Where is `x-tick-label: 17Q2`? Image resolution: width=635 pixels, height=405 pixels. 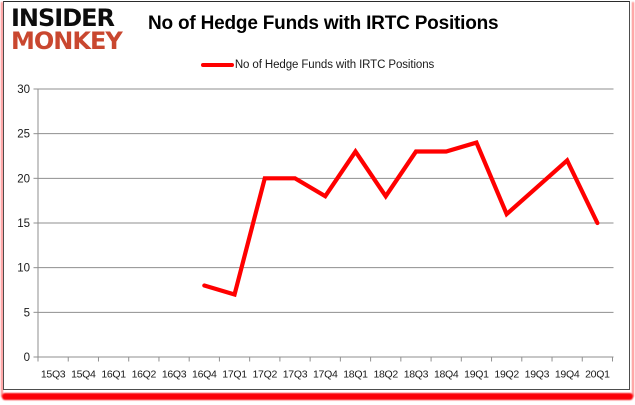
x-tick-label: 17Q2 is located at coordinates (265, 375).